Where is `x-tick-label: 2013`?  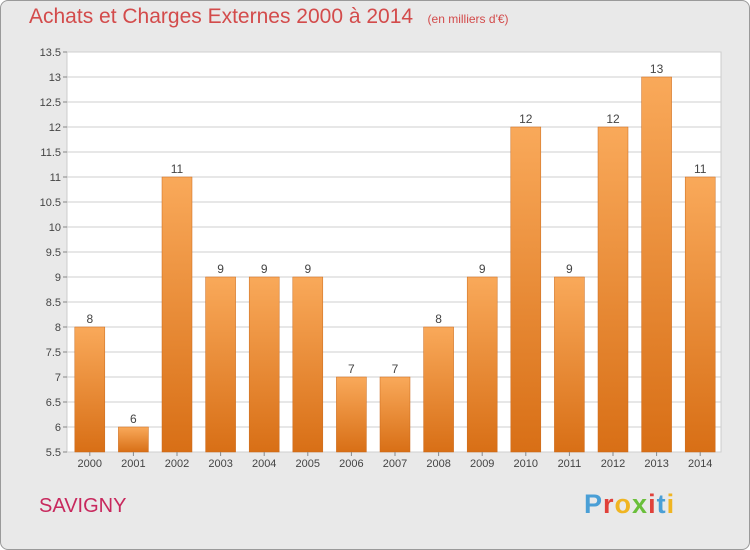 x-tick-label: 2013 is located at coordinates (656, 464).